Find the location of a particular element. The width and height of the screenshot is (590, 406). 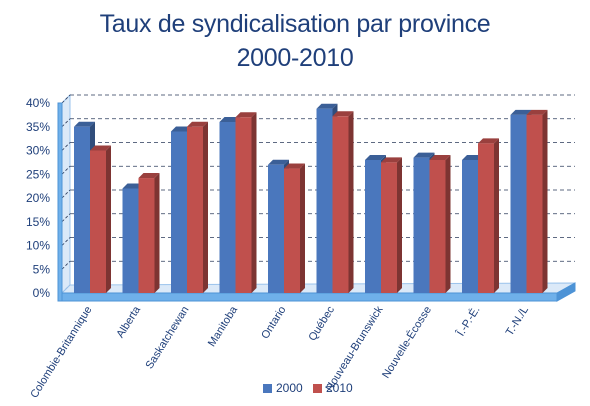

x-tick-label: Ontario is located at coordinates (273, 322).